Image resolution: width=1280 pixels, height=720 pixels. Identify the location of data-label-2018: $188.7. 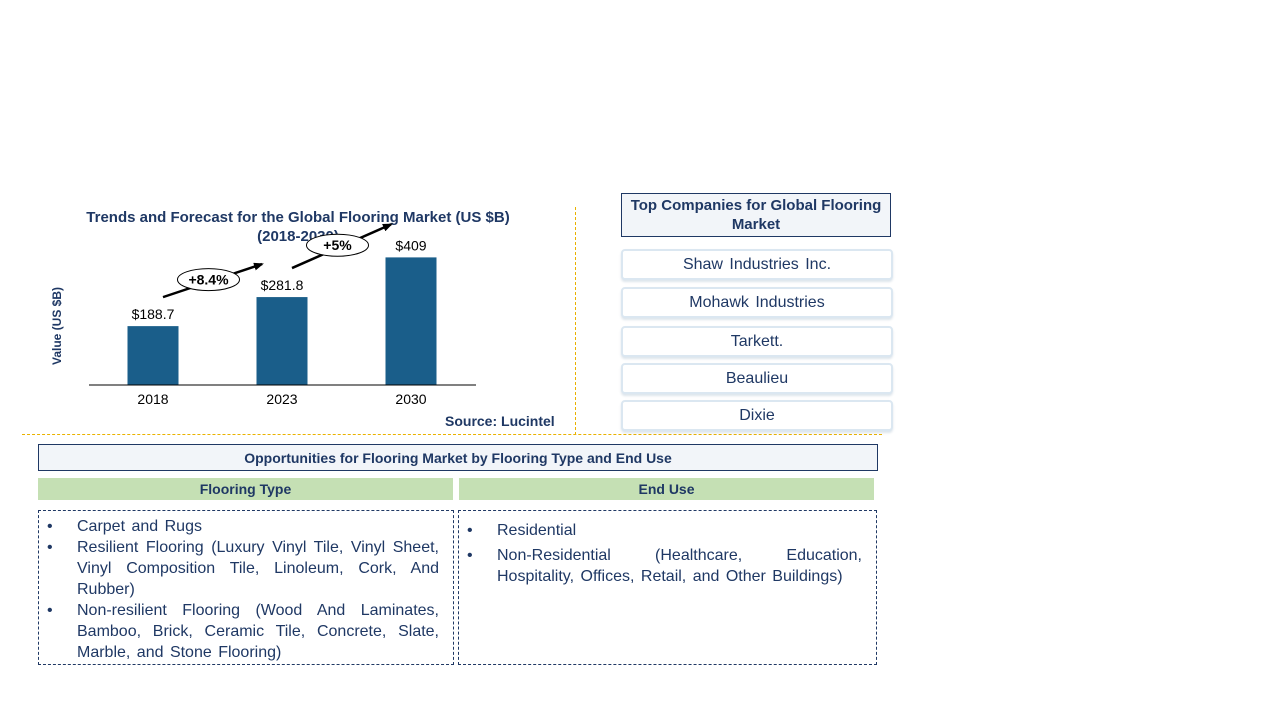
(153, 314).